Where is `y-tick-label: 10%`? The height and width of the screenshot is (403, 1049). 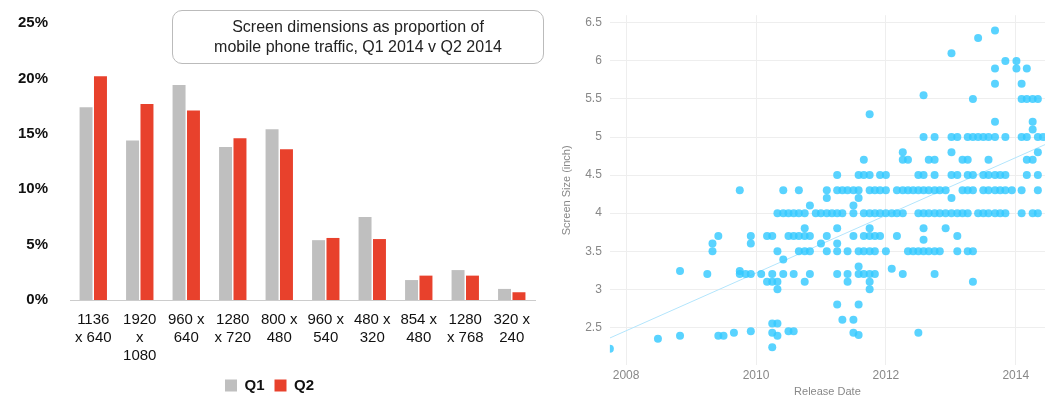
y-tick-label: 10% is located at coordinates (33, 188).